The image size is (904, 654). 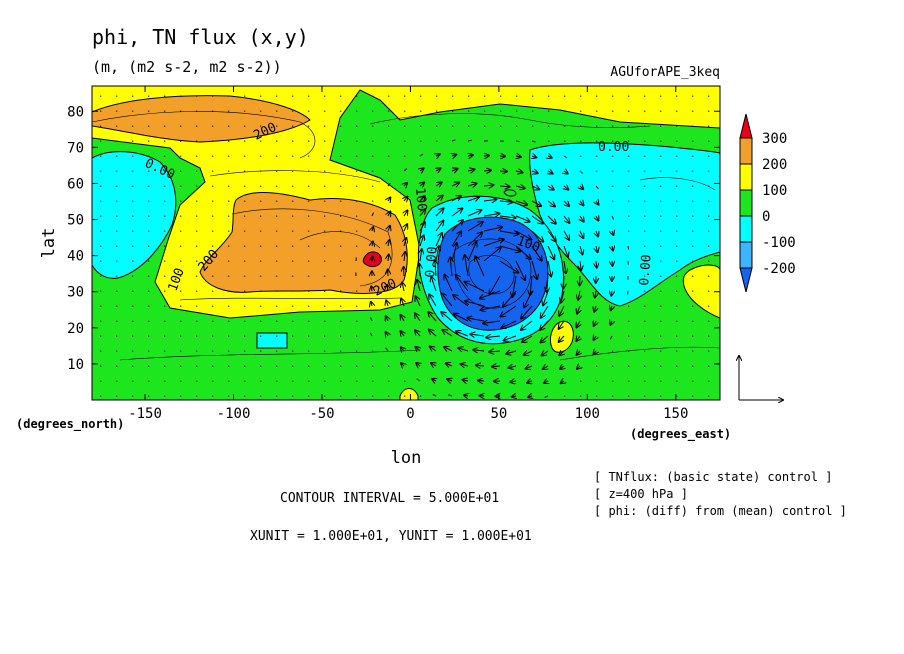 I want to click on colorbar-label: 0, so click(x=766, y=217).